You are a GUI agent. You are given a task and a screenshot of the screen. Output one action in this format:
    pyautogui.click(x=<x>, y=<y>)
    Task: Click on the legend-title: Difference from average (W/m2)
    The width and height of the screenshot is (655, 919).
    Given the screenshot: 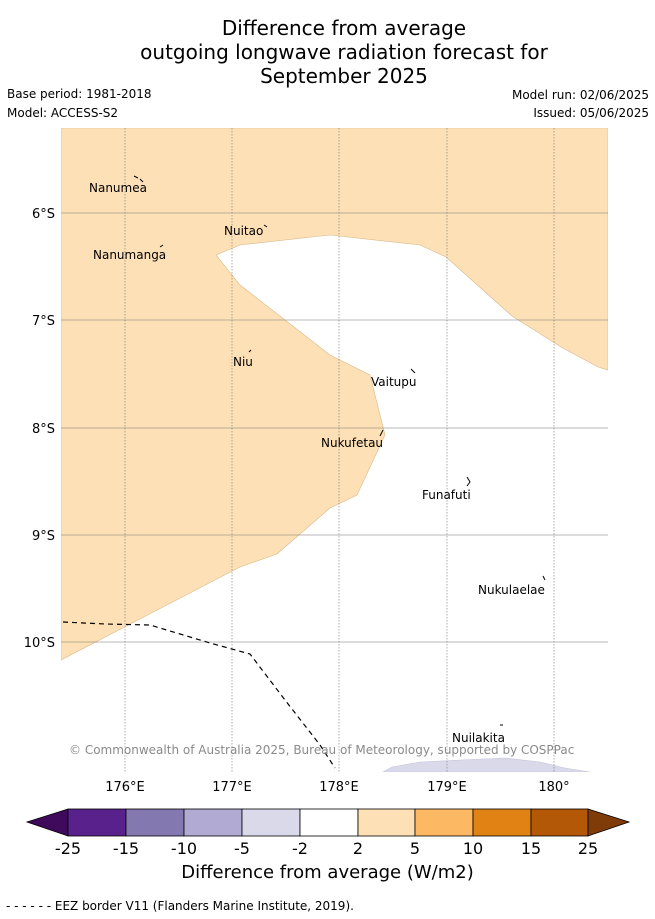 What is the action you would take?
    pyautogui.click(x=327, y=872)
    